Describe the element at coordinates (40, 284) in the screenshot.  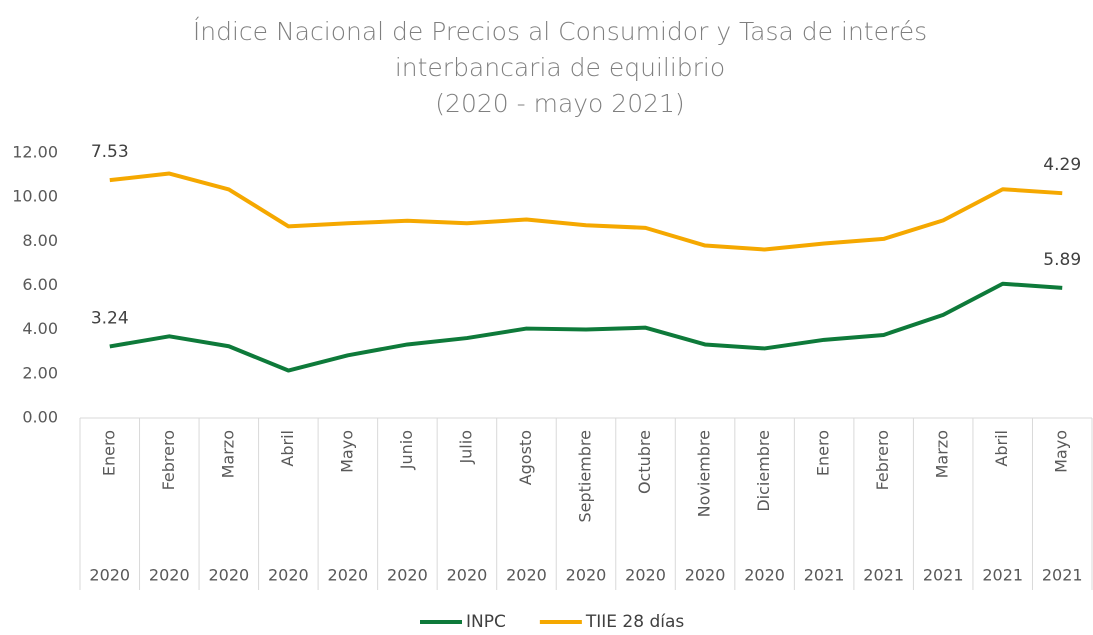
I see `y-tick-label: 6.00` at that location.